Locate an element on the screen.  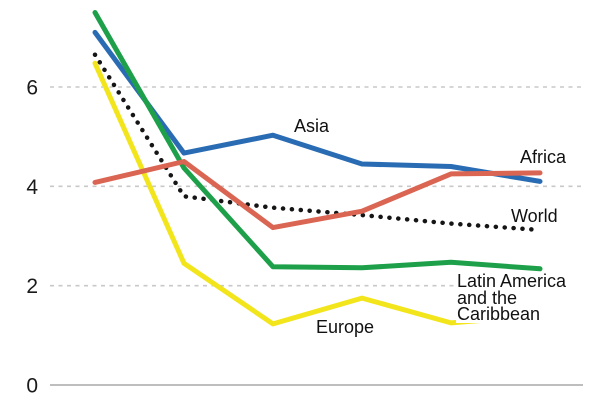
y-axis-tick-label-0: 0 is located at coordinates (32, 386).